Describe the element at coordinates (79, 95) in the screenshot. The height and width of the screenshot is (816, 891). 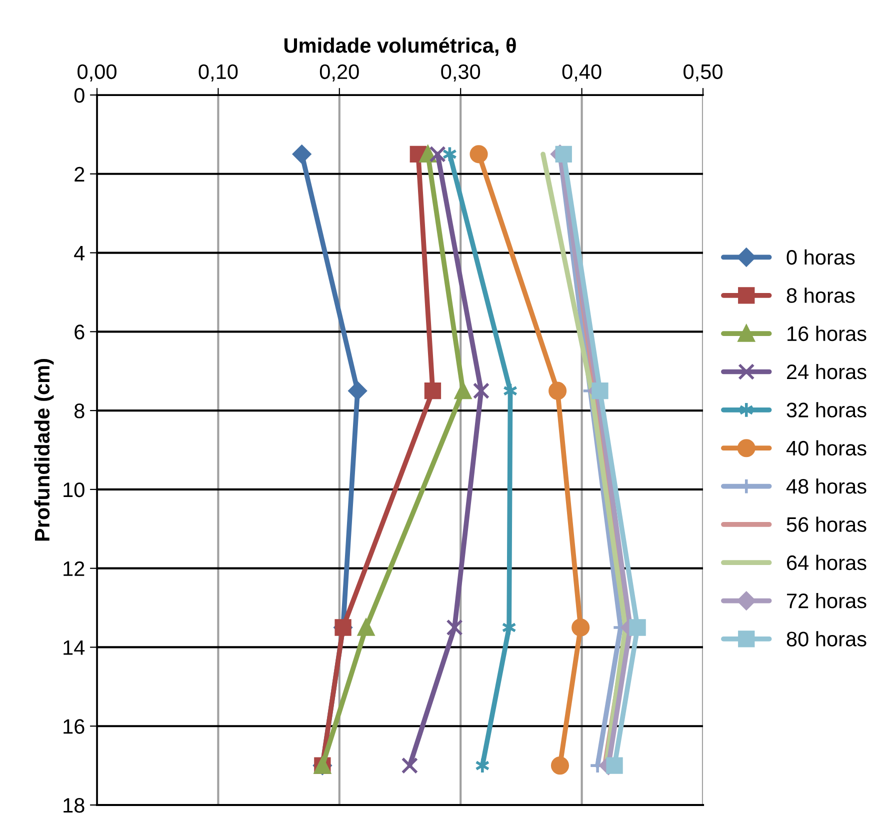
I see `y-tick-label: 0` at that location.